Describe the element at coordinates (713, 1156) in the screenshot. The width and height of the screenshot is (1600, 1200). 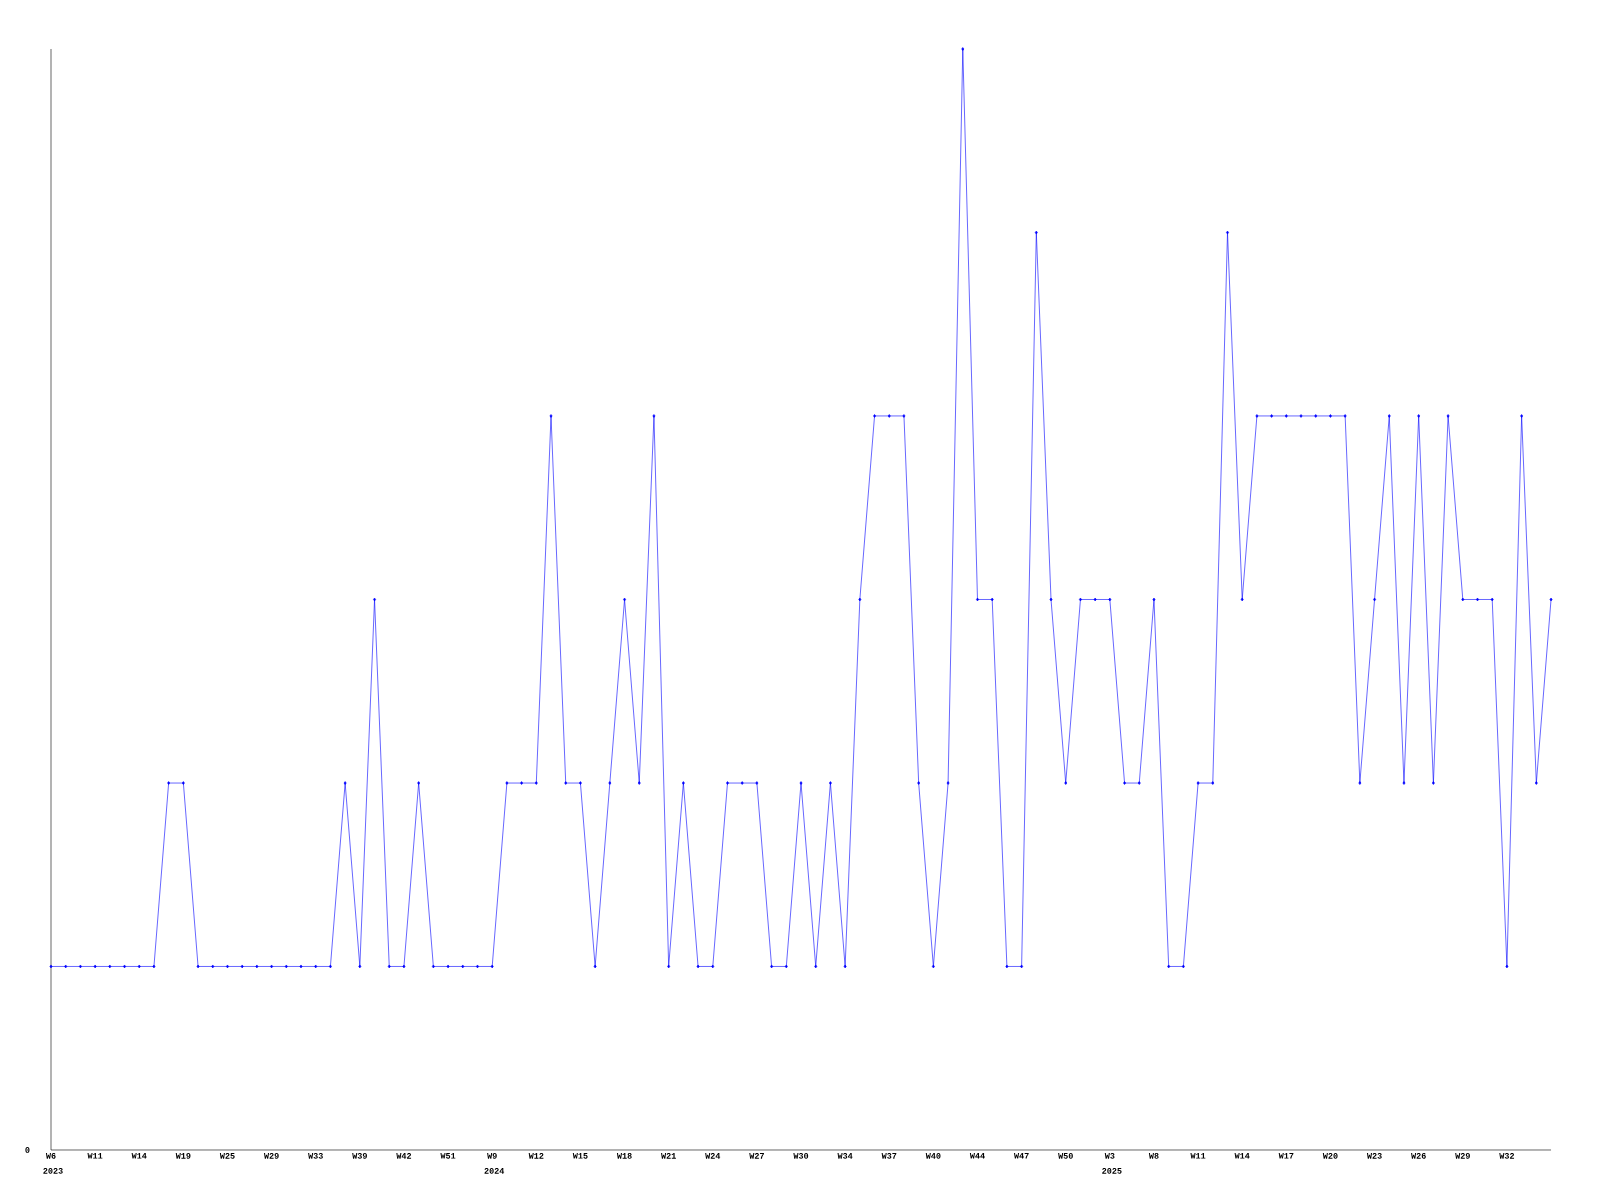
I see `x-tick-label: W24` at that location.